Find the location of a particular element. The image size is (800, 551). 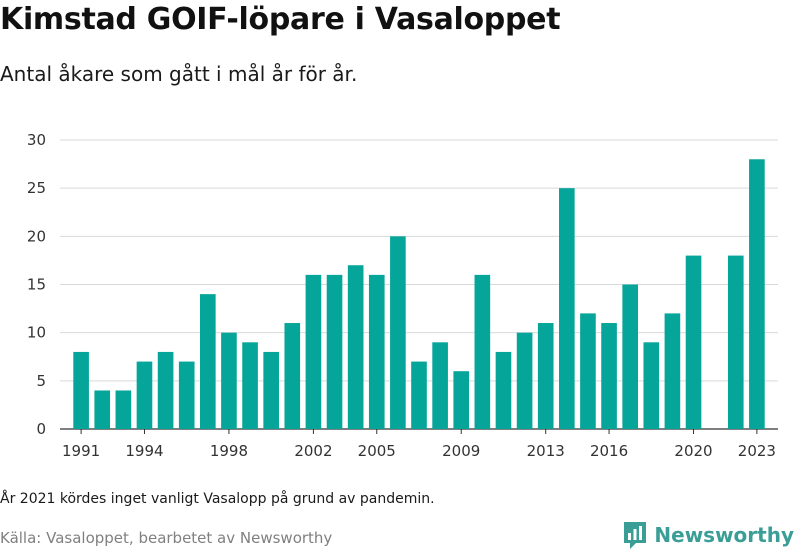

bar-2004 is located at coordinates (355, 347).